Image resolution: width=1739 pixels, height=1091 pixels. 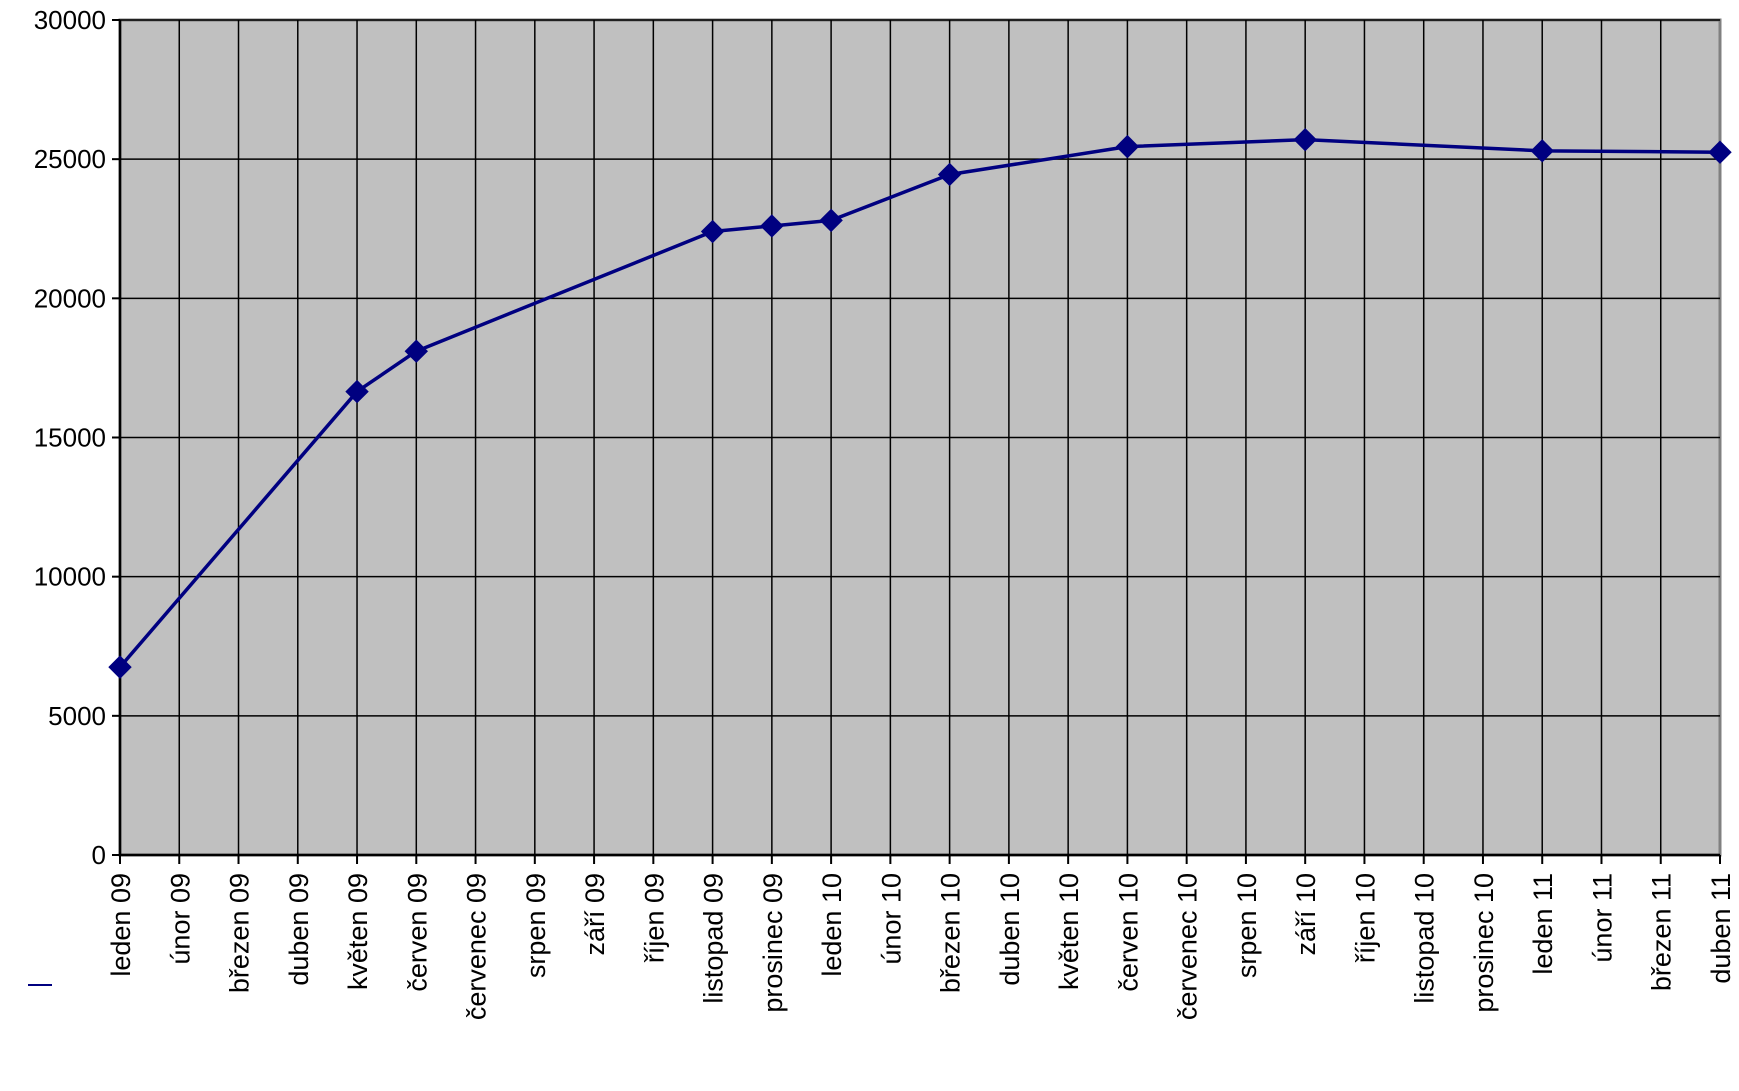 I want to click on x-tick-label: březen 10, so click(x=951, y=933).